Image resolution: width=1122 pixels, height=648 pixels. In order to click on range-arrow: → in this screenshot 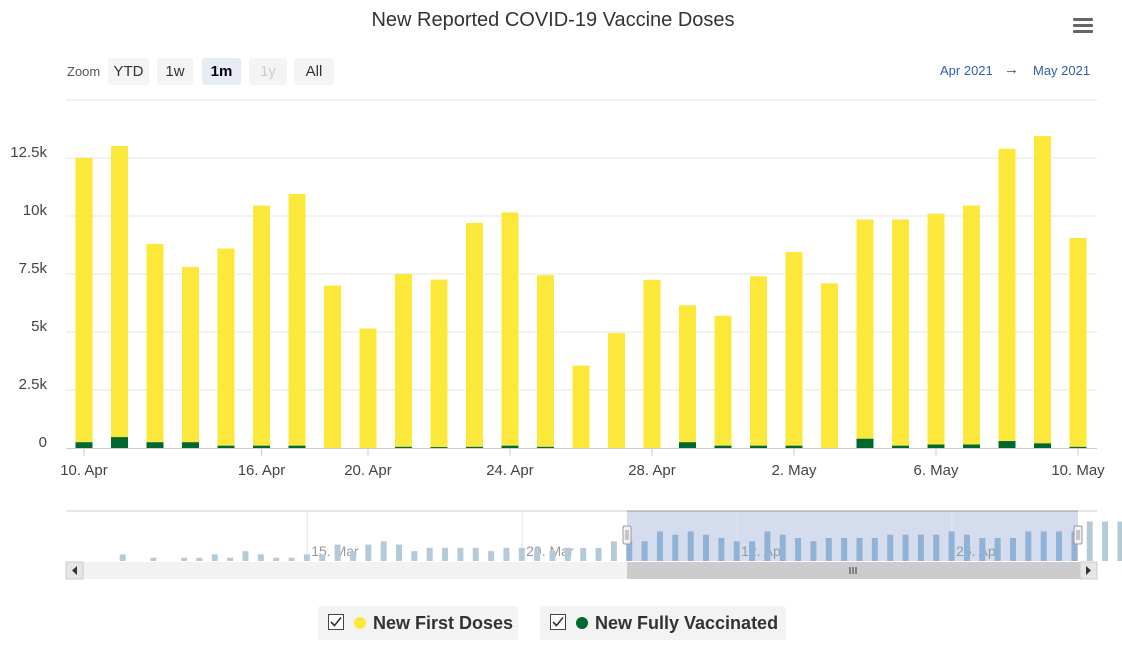, I will do `click(1011, 69)`.